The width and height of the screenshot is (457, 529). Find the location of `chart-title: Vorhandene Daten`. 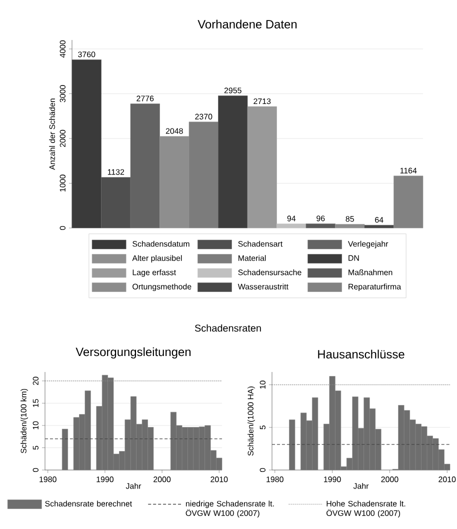

chart-title: Vorhandene Daten is located at coordinates (247, 24).